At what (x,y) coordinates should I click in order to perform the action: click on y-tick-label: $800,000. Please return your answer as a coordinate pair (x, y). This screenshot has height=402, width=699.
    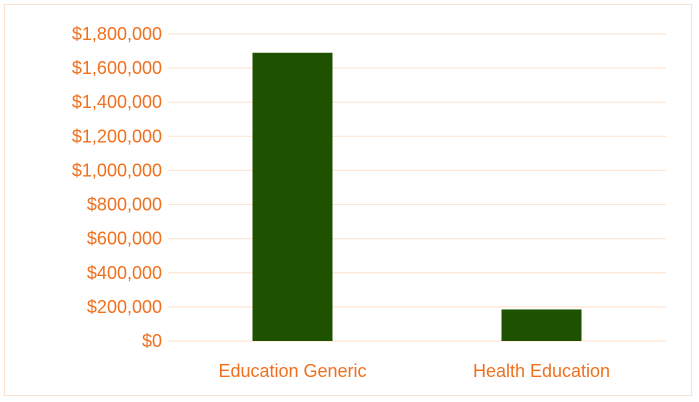
    Looking at the image, I should click on (124, 205).